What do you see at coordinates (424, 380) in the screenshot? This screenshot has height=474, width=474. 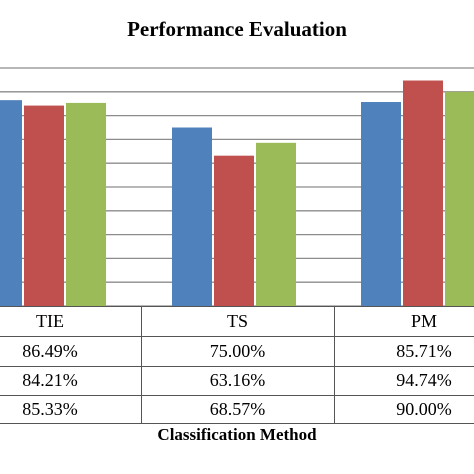 I see `table-cell: 94.74%` at bounding box center [424, 380].